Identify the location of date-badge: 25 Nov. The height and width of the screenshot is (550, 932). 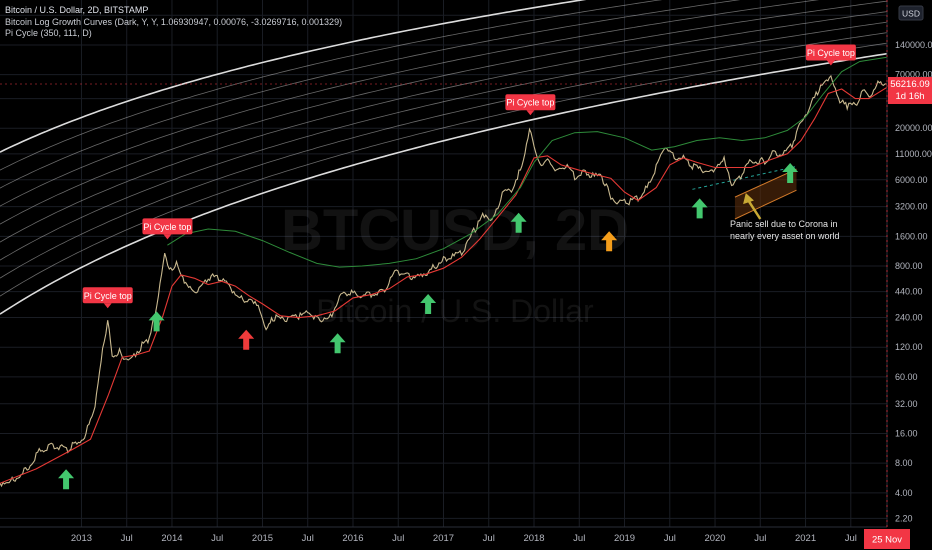
(887, 540).